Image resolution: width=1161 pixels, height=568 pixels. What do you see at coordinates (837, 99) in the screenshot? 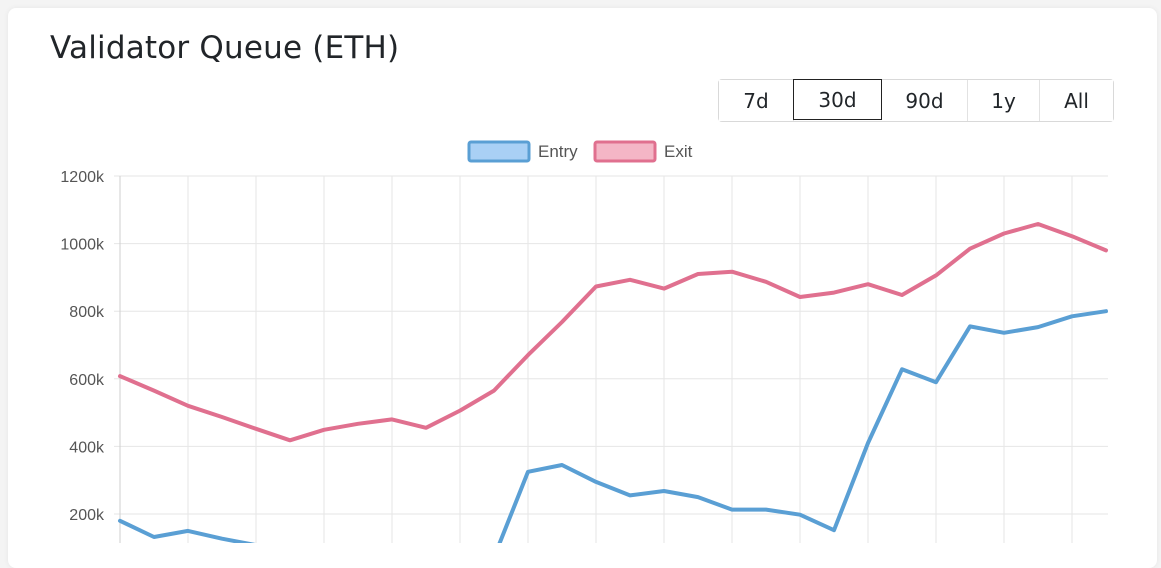
I see `range-button-30d: 30d` at bounding box center [837, 99].